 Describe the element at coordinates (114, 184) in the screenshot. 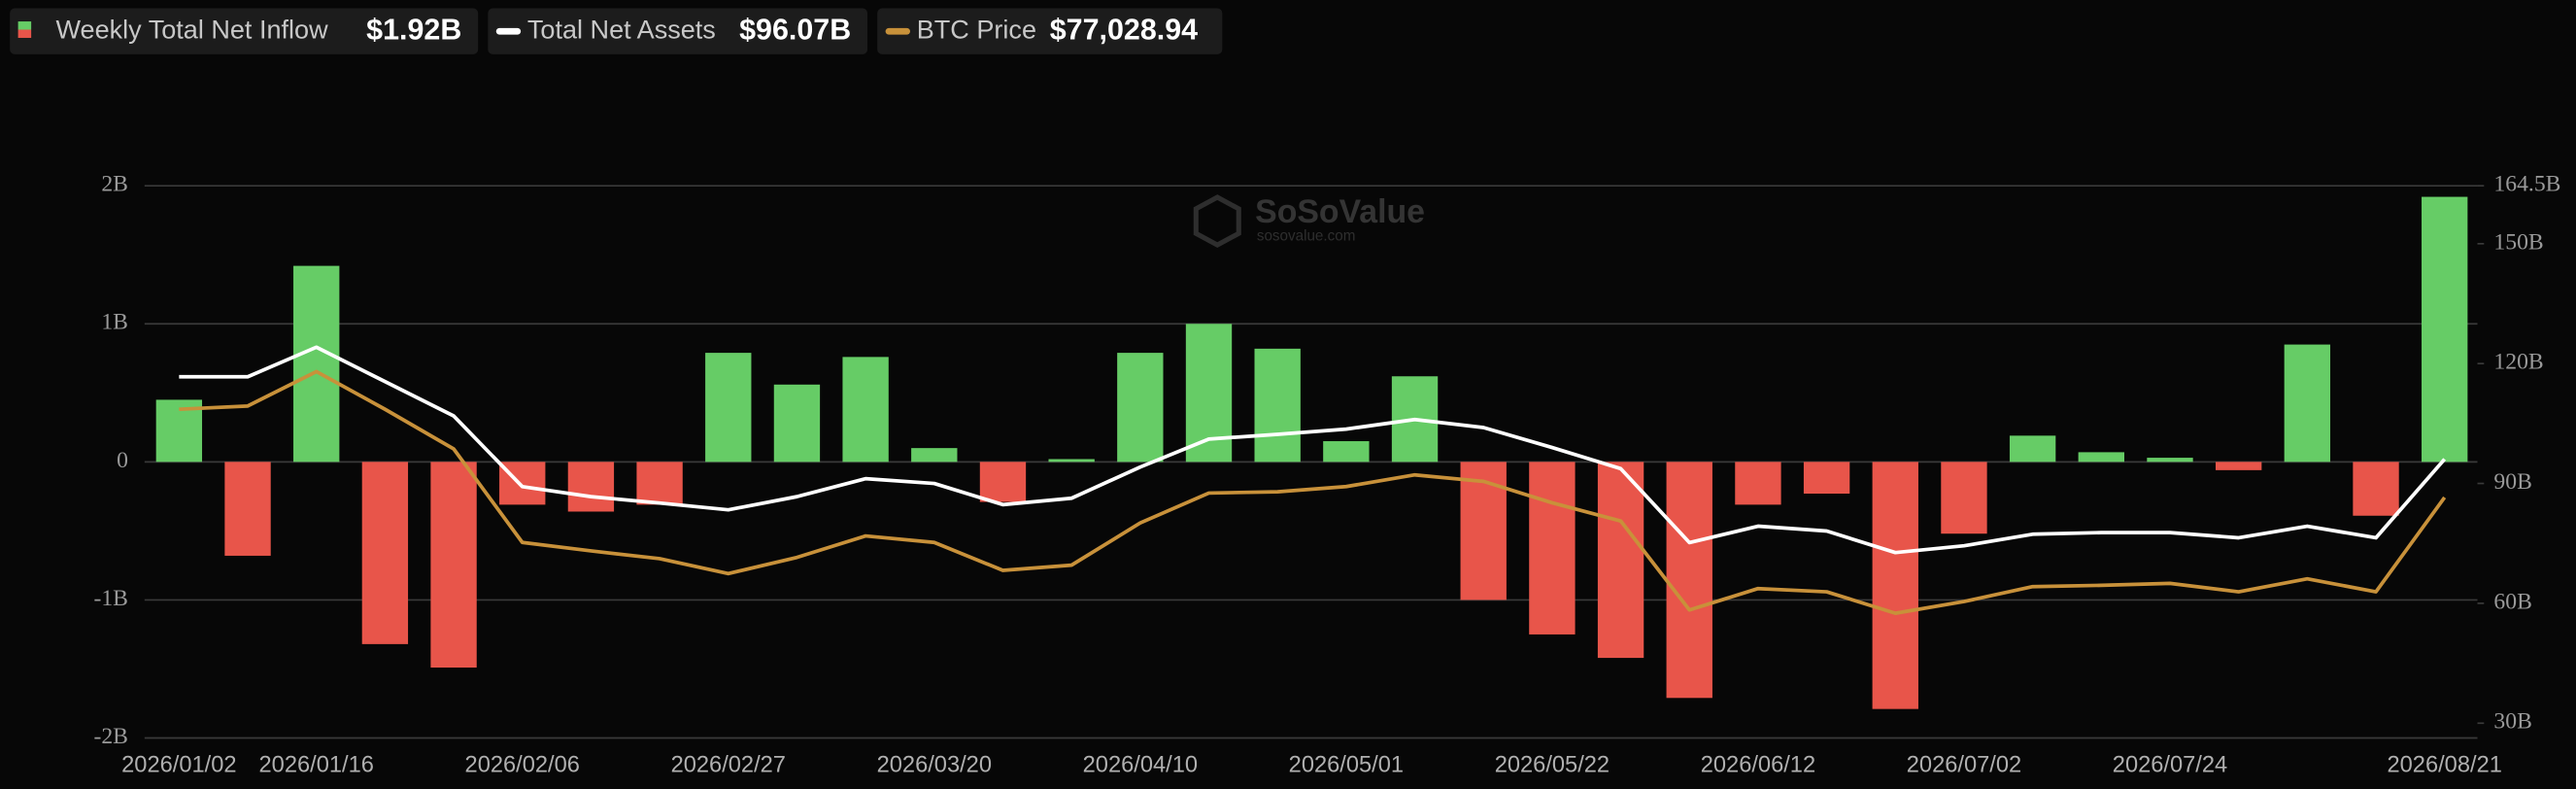

I see `y-tick-label: 2B` at that location.